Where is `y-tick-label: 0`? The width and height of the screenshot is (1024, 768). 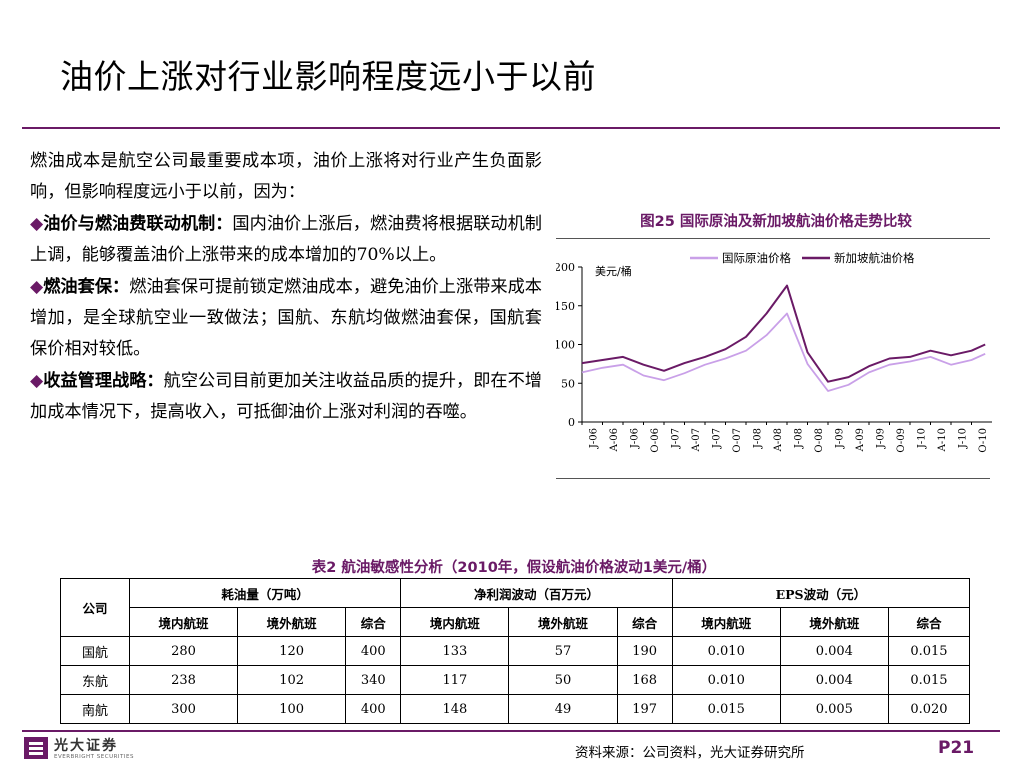
y-tick-label: 0 is located at coordinates (571, 422).